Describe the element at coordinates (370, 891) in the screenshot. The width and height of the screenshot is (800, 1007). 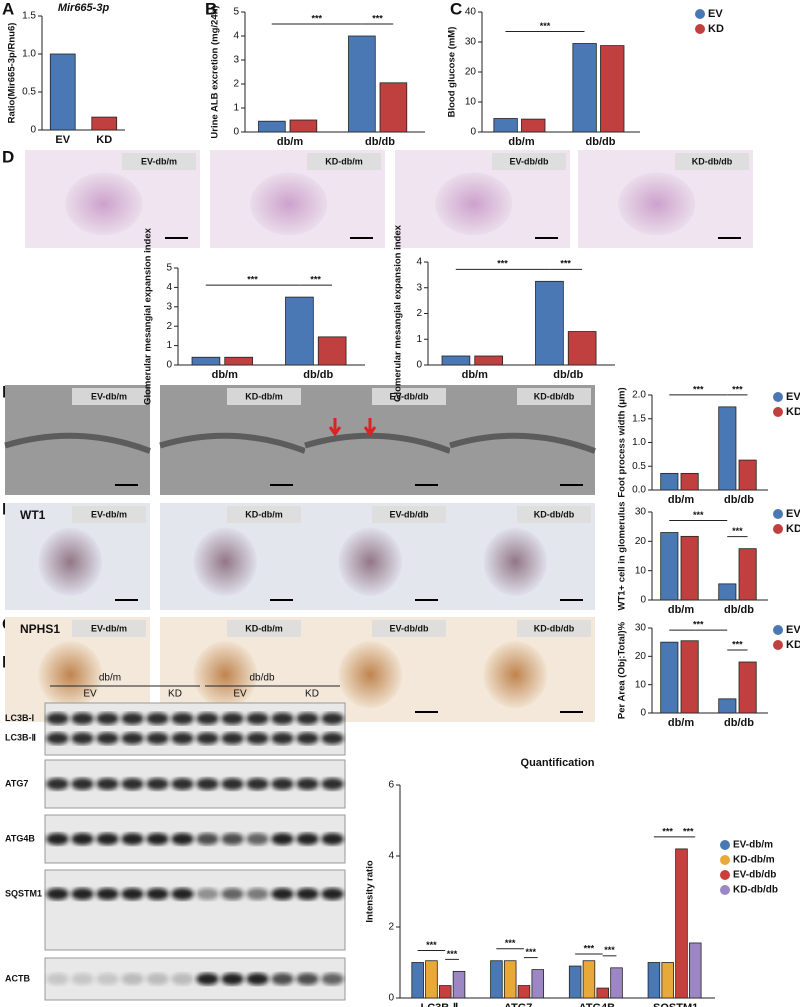
I see `y-axis-label: Intensity ratio` at that location.